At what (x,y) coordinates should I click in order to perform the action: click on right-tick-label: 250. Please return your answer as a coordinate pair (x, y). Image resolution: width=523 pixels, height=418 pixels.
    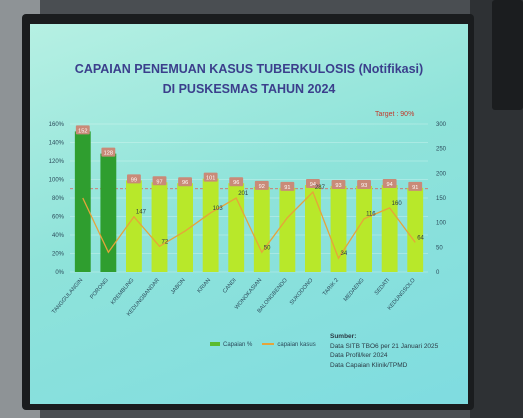
    Looking at the image, I should click on (441, 150).